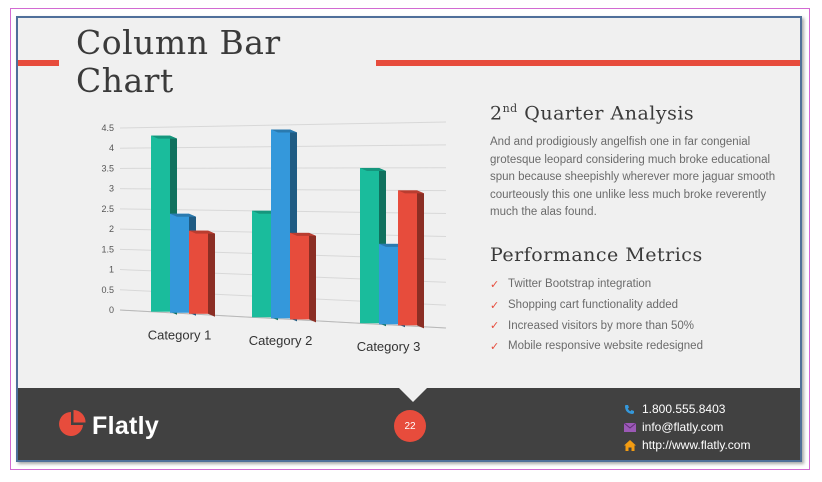 The image size is (822, 482). Describe the element at coordinates (107, 209) in the screenshot. I see `y-tick-label: 2.5` at that location.